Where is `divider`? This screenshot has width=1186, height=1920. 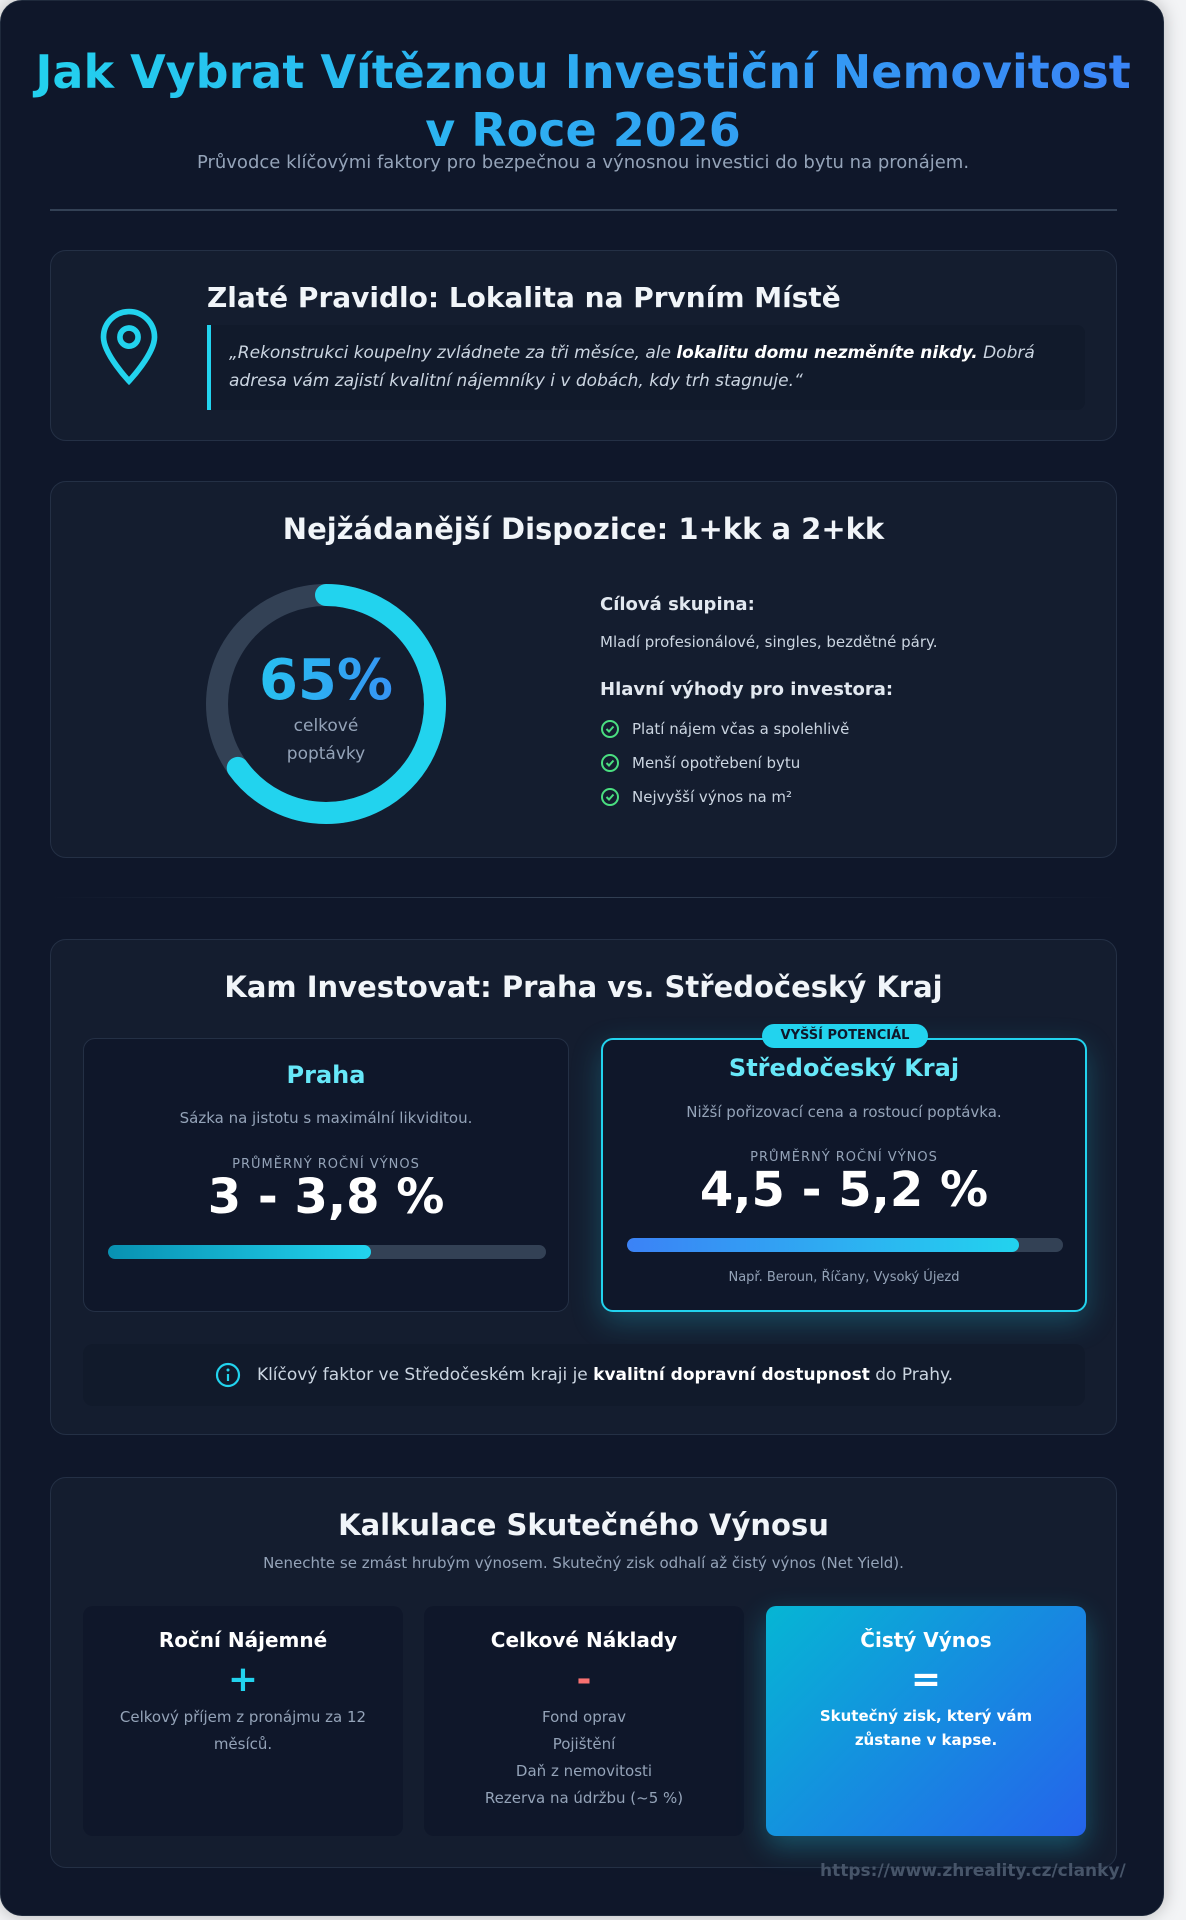
divider is located at coordinates (583, 210).